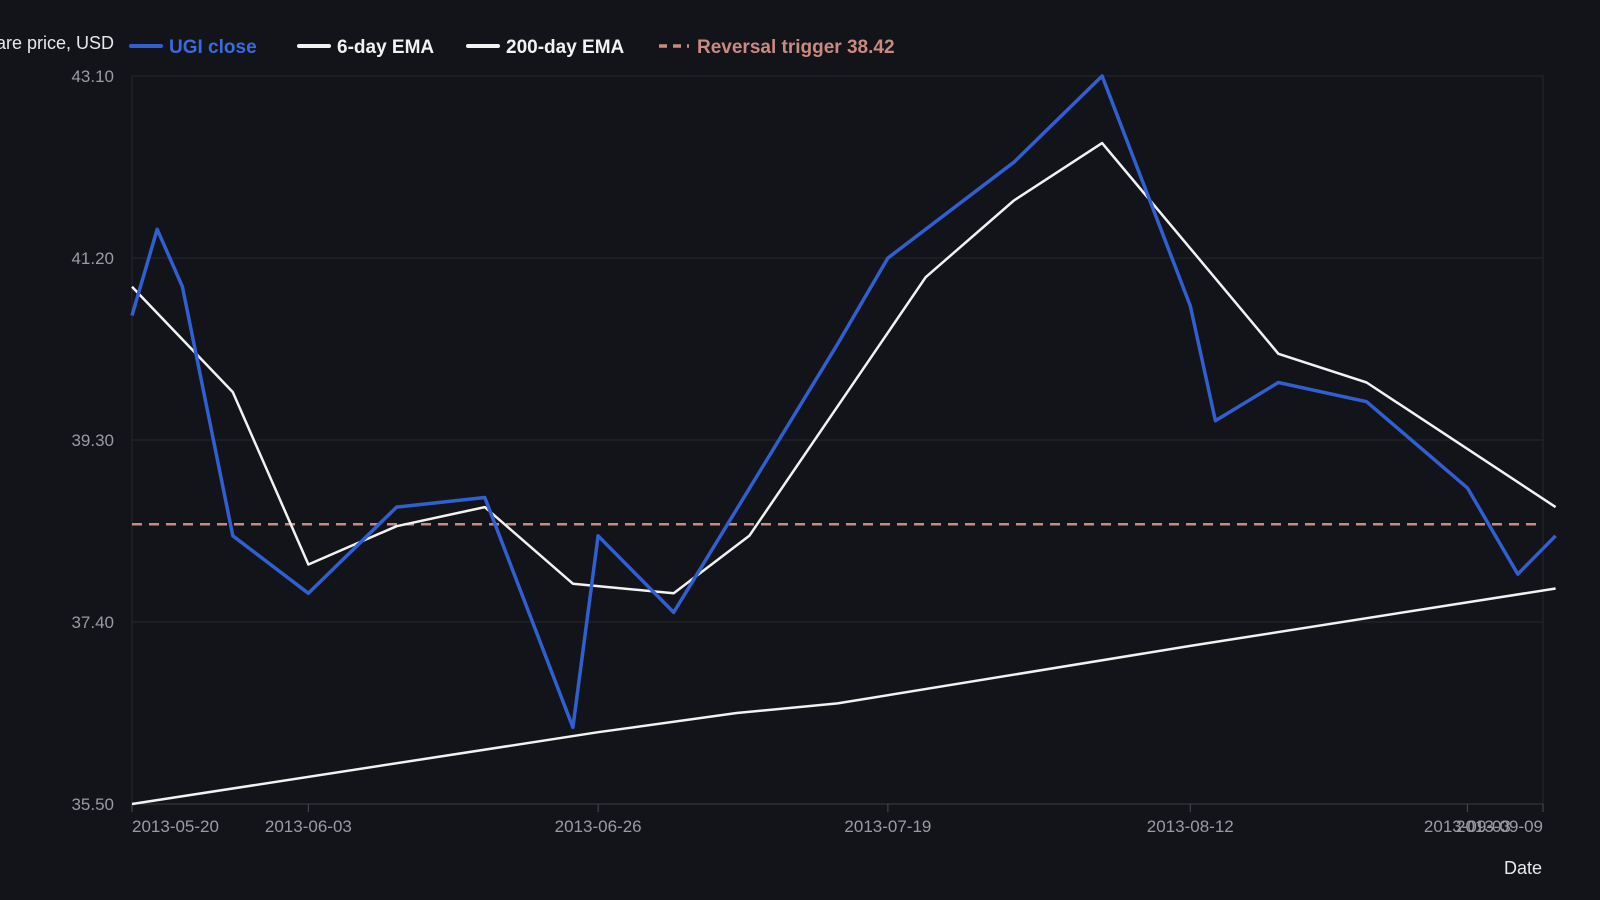  Describe the element at coordinates (92, 622) in the screenshot. I see `y-tick-label: 37.40` at that location.